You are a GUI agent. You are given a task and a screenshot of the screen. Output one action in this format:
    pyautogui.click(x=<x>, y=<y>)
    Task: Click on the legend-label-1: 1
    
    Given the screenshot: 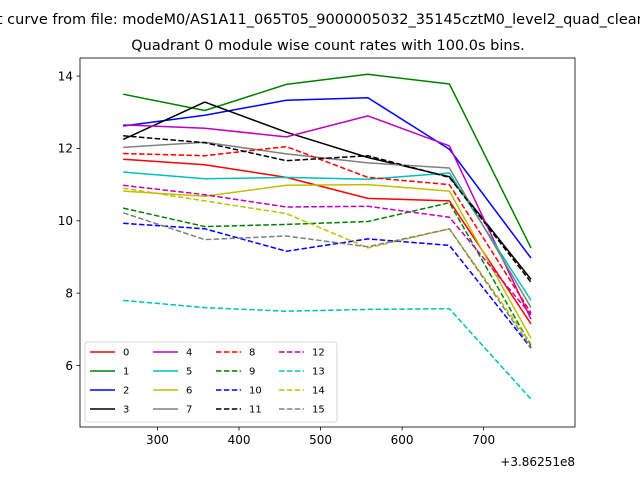 What is the action you would take?
    pyautogui.click(x=126, y=372)
    